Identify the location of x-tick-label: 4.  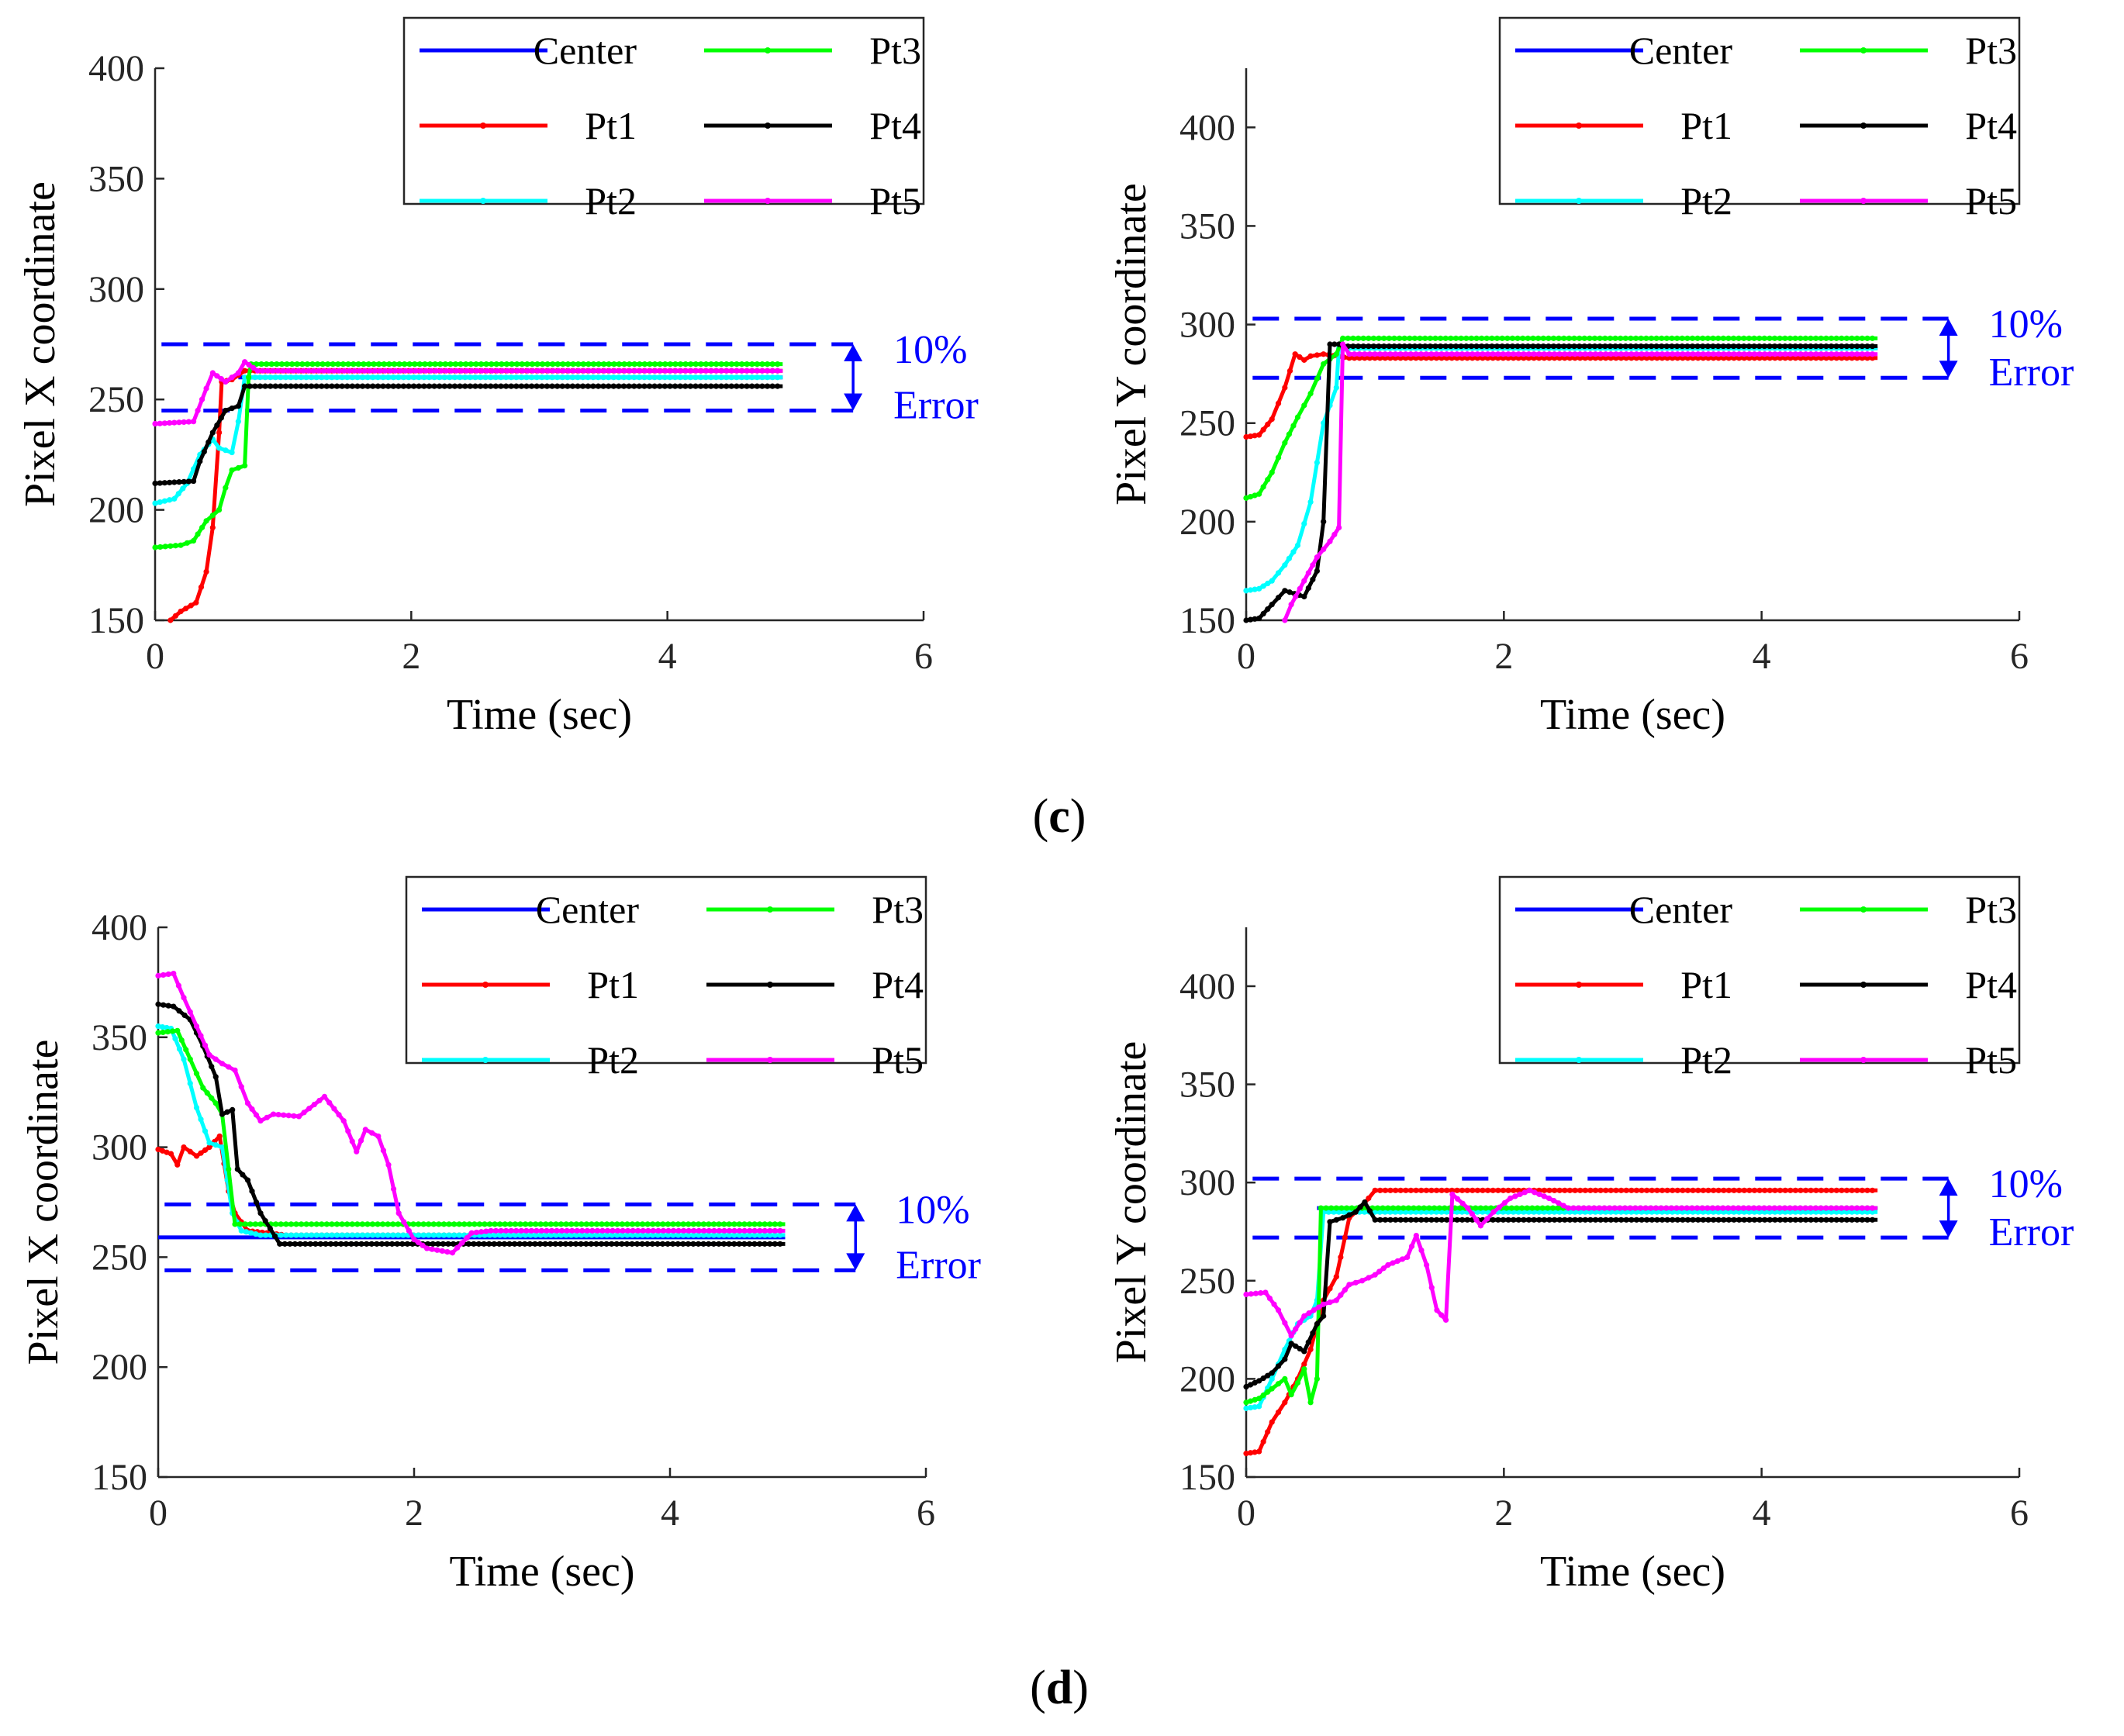
(1762, 656).